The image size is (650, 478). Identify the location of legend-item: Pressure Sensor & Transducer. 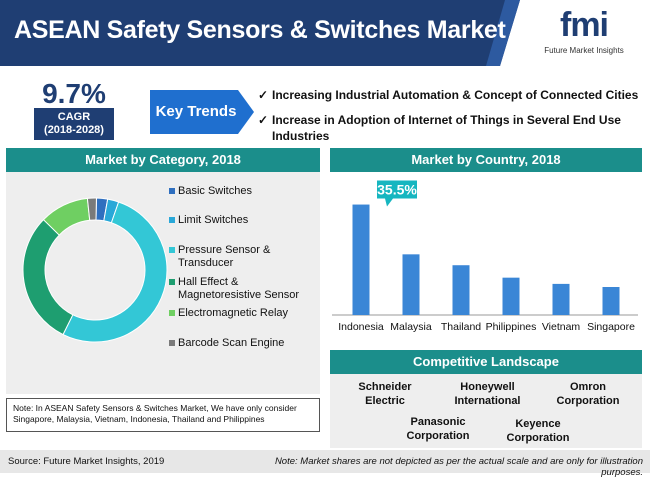
(228, 257).